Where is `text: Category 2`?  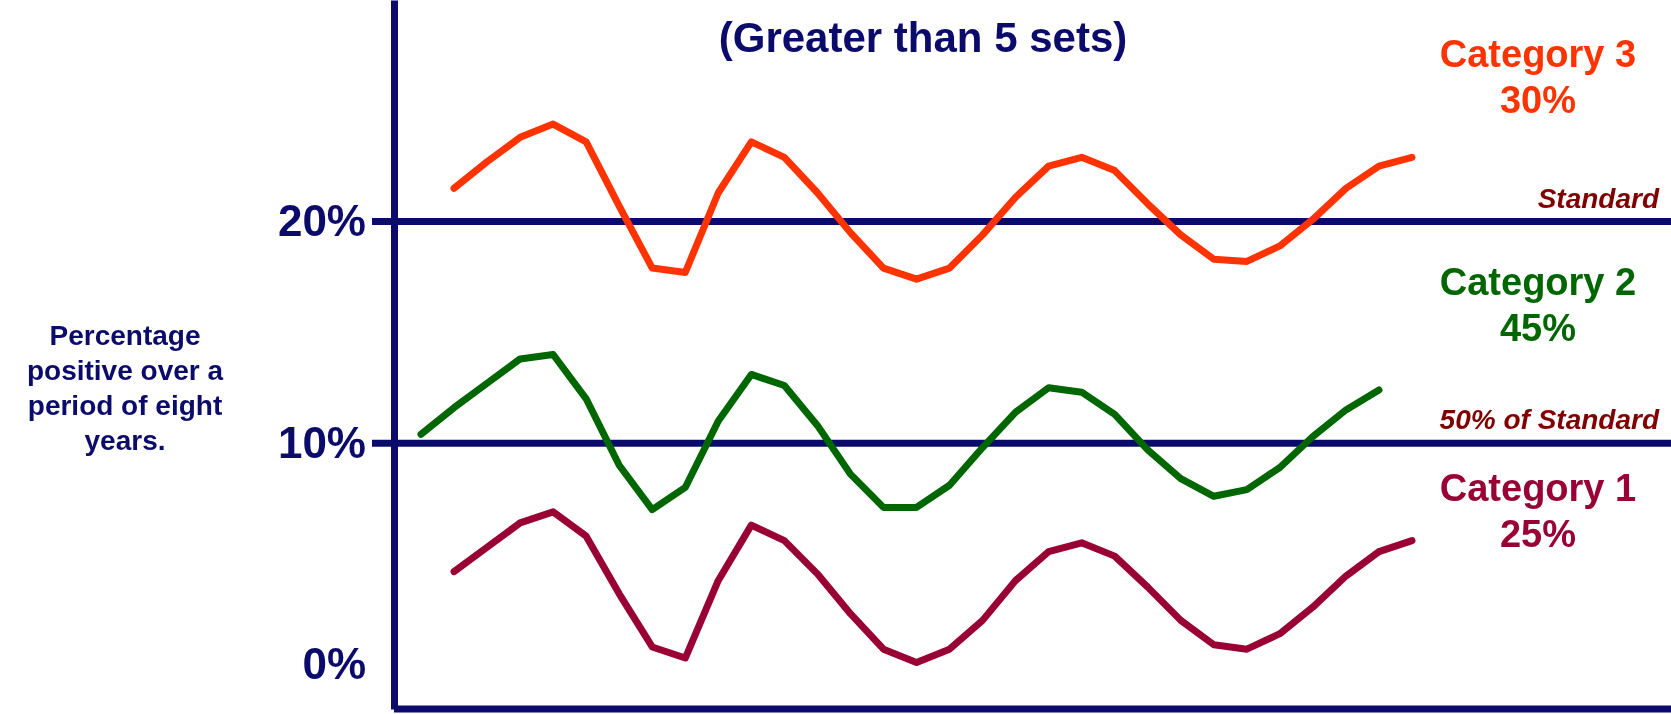 text: Category 2 is located at coordinates (1538, 281).